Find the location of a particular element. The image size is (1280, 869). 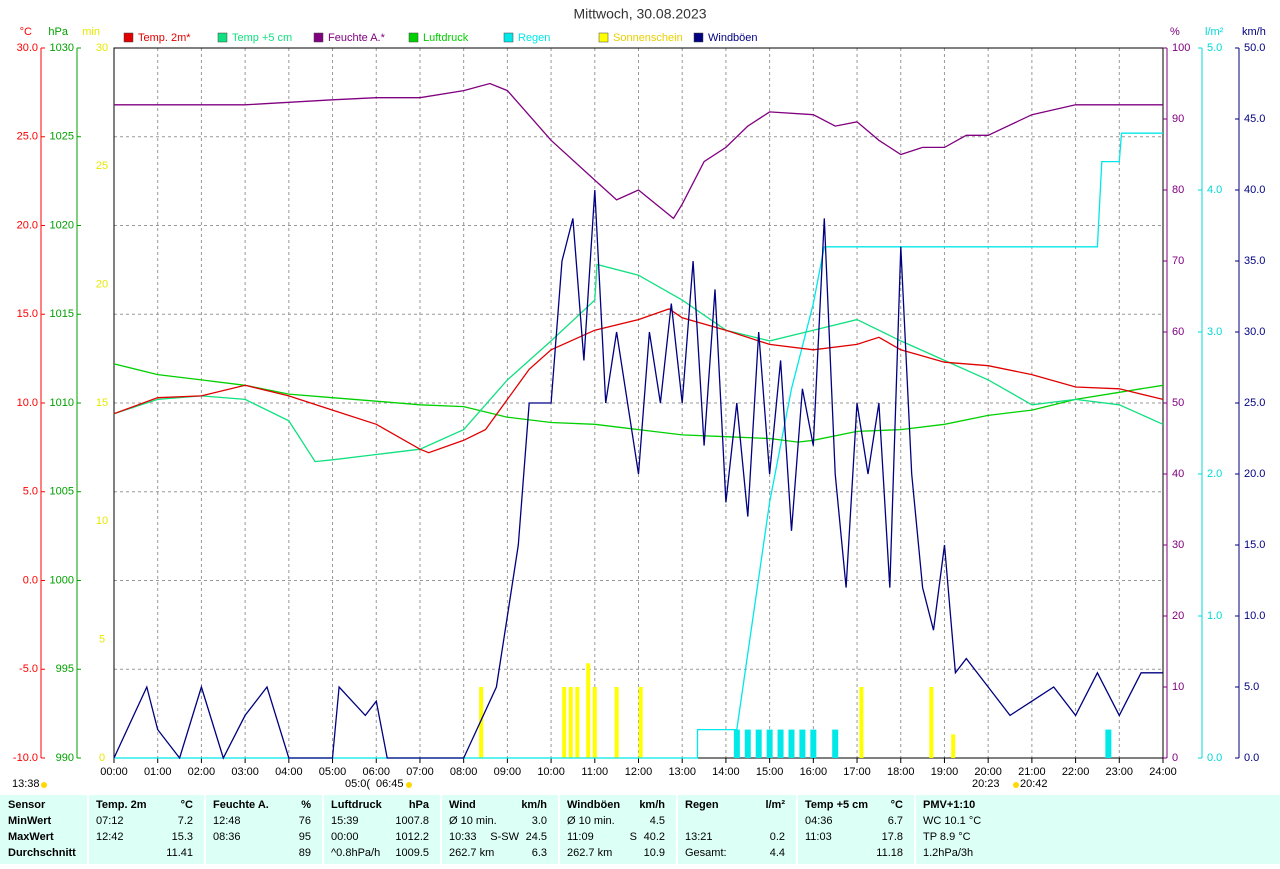

x-tick-label: 16:00 is located at coordinates (814, 772).